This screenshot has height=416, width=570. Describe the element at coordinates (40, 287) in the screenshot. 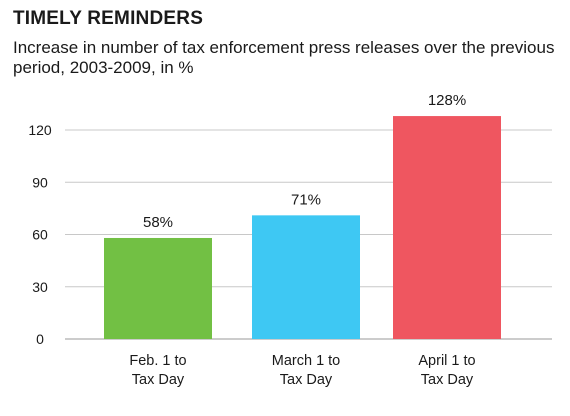

I see `y-tick-label-30: 30` at that location.